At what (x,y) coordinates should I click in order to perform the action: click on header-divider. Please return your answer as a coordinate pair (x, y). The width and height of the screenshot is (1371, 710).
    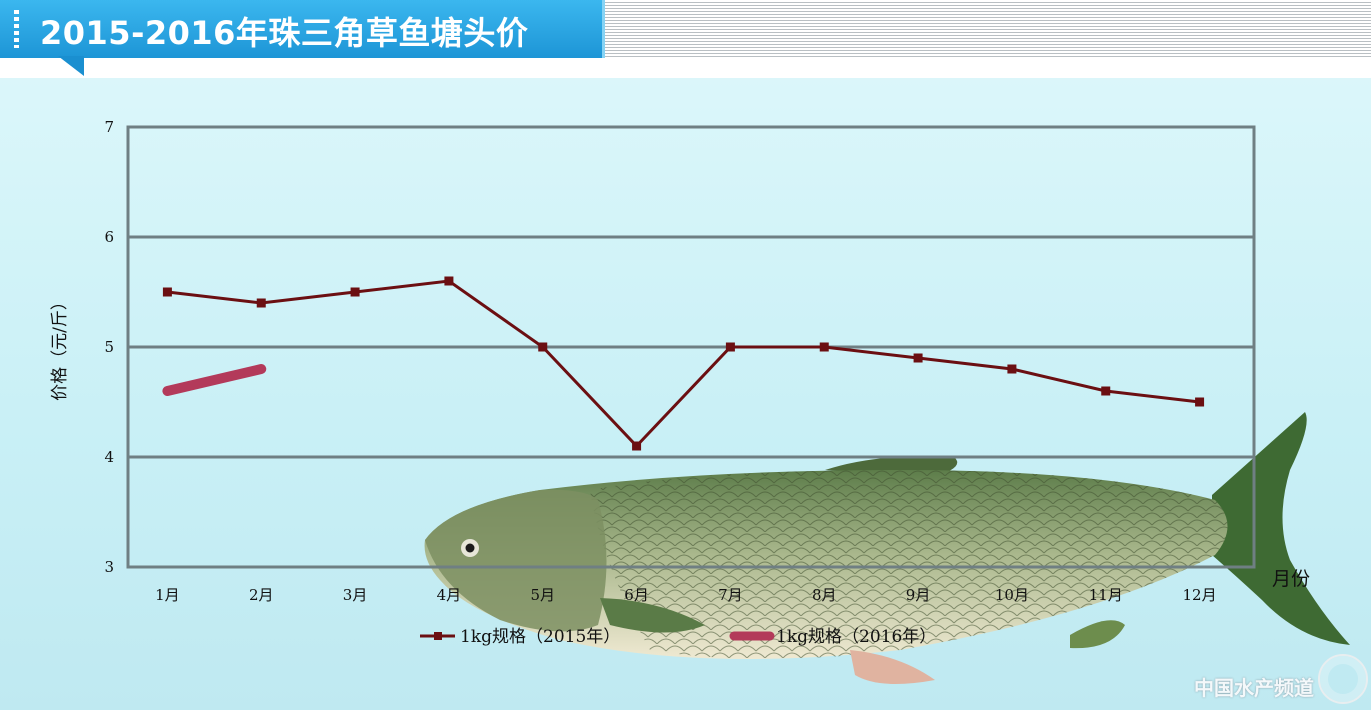
    Looking at the image, I should click on (685, 68).